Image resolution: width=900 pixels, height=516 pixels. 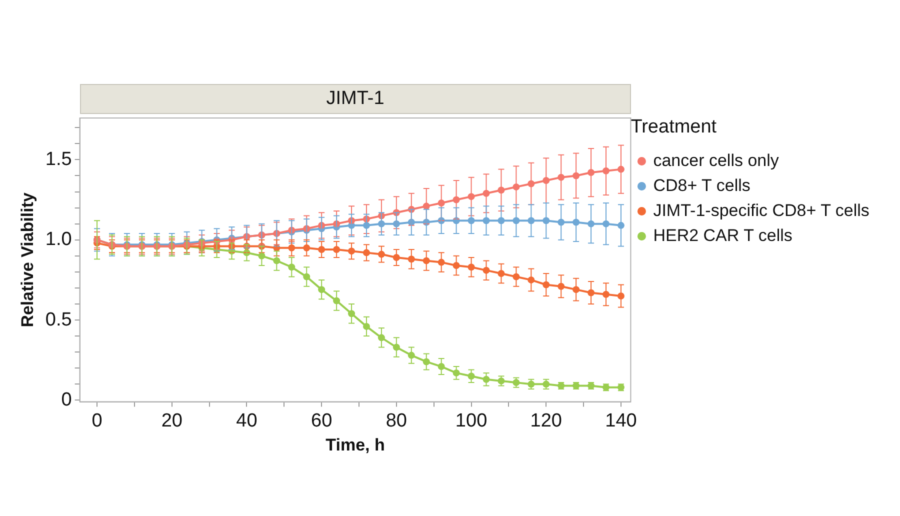 What do you see at coordinates (716, 160) in the screenshot?
I see `legend-label: cancer cells only` at bounding box center [716, 160].